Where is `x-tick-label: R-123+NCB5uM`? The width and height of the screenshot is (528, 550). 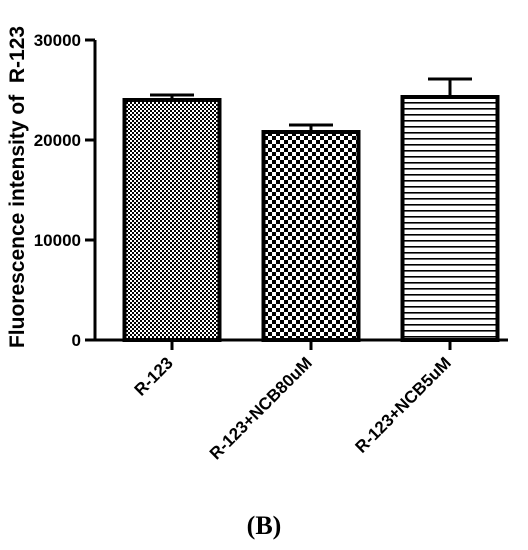 x-tick-label: R-123+NCB5uM is located at coordinates (403, 404).